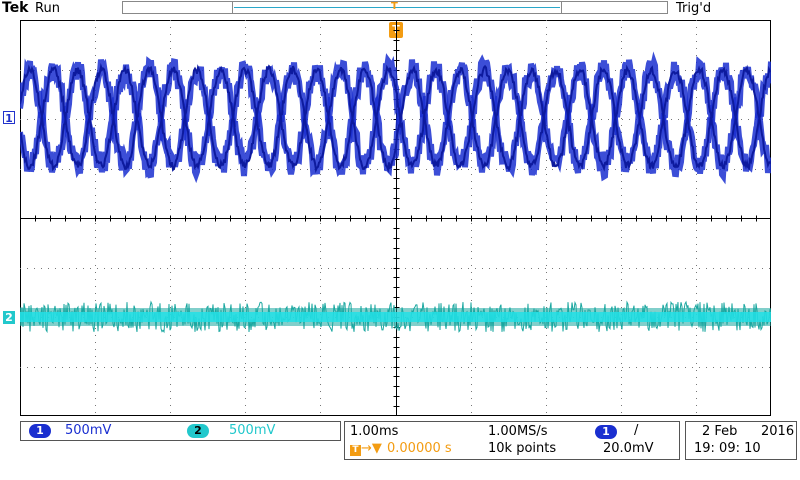 Image resolution: width=800 pixels, height=480 pixels. Describe the element at coordinates (727, 448) in the screenshot. I see `time: 19: 09: 10` at that location.